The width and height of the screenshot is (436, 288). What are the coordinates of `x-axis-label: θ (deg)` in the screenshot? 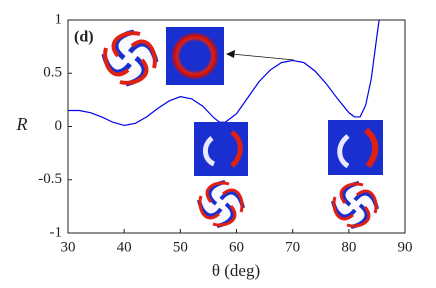 It's located at (236, 270).